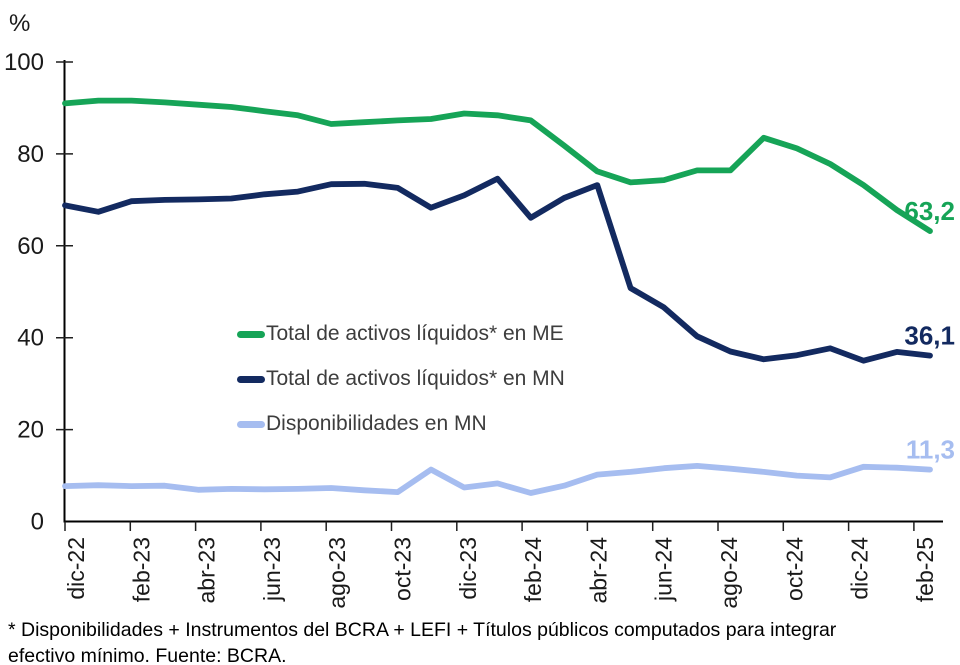 This screenshot has width=960, height=665. Describe the element at coordinates (925, 569) in the screenshot. I see `x-axis-tick-label: feb-25` at that location.